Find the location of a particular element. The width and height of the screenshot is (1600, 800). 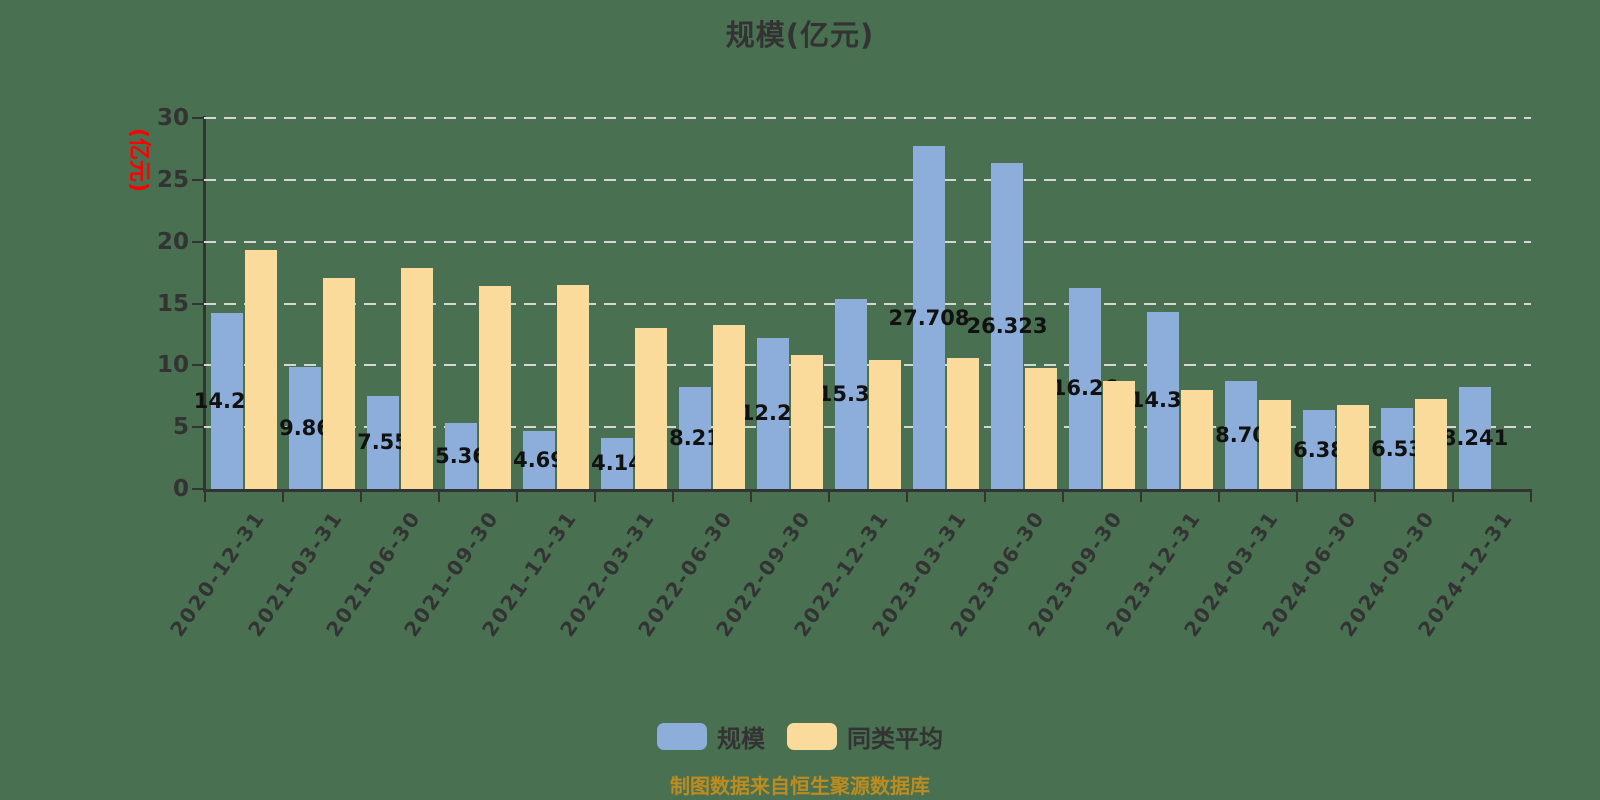

y-tick-label-0: 0 is located at coordinates (180, 489).